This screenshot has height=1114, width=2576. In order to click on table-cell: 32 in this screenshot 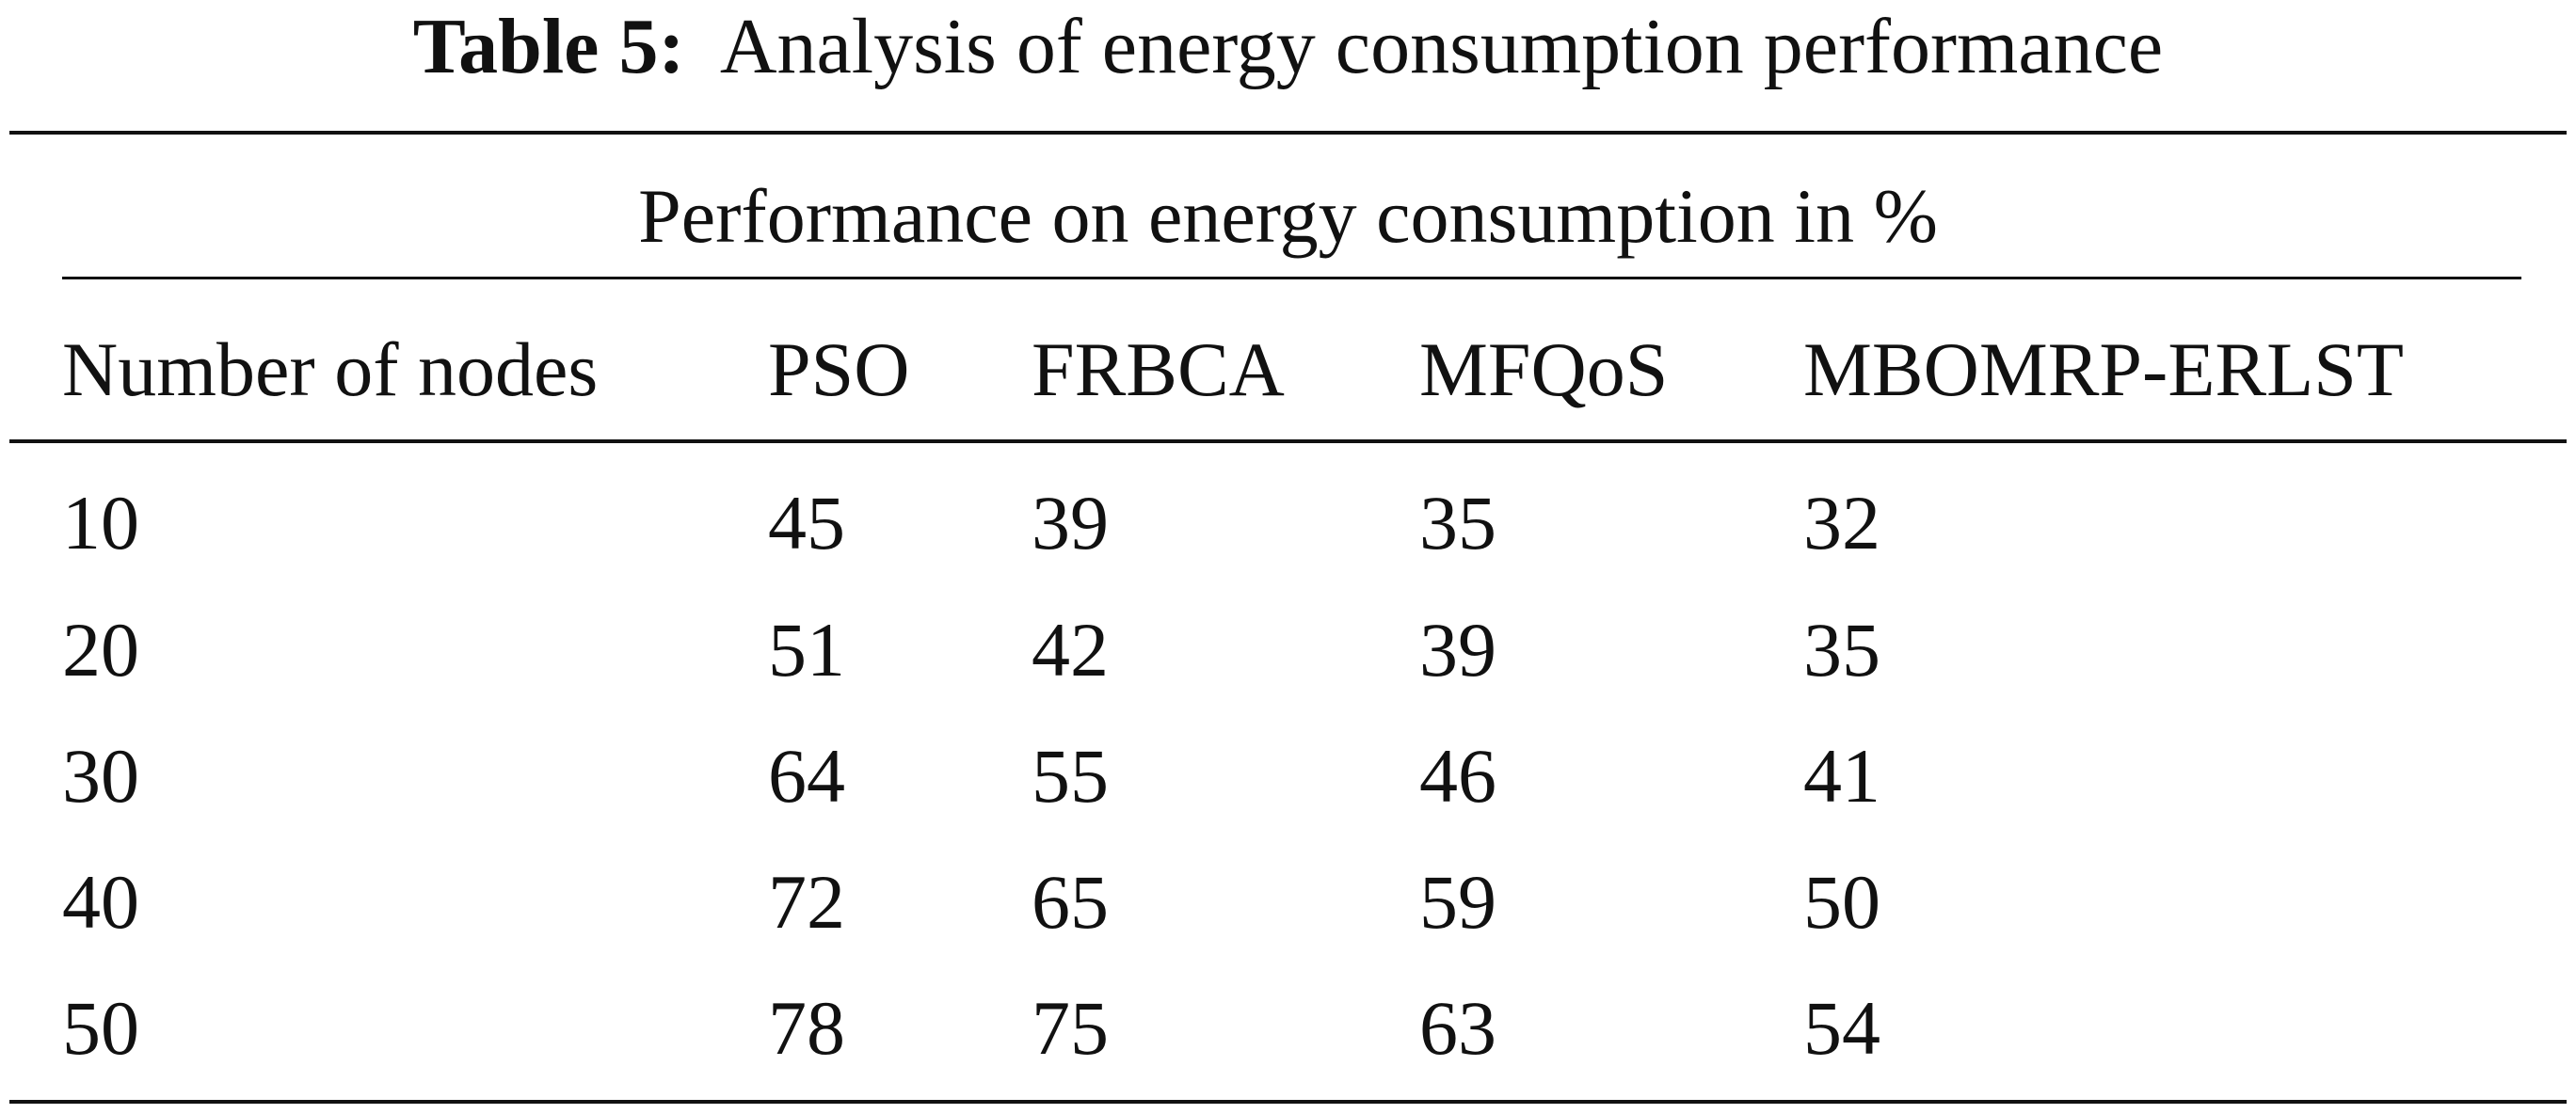, I will do `click(1841, 522)`.